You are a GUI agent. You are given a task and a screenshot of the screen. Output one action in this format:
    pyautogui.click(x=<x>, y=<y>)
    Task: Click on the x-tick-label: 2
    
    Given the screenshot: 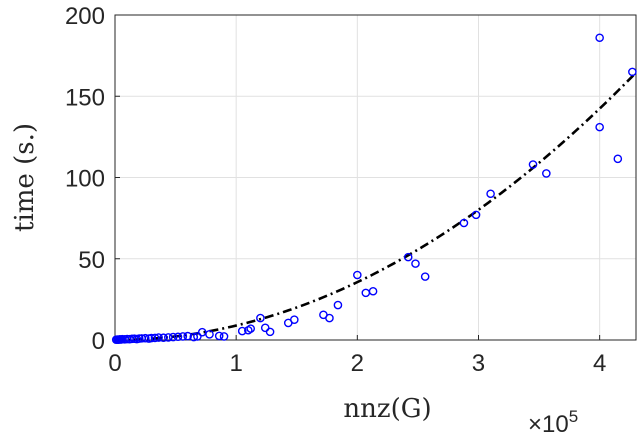 What is the action you would take?
    pyautogui.click(x=357, y=363)
    